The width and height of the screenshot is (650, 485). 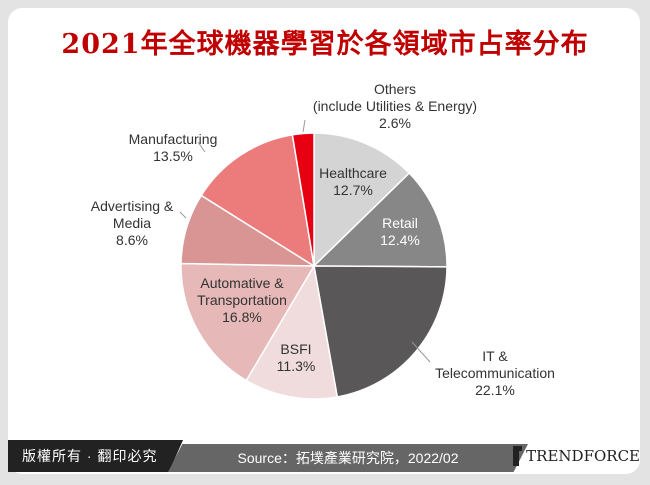 What do you see at coordinates (132, 223) in the screenshot?
I see `label-advertising: Advertising & Media 8.6%` at bounding box center [132, 223].